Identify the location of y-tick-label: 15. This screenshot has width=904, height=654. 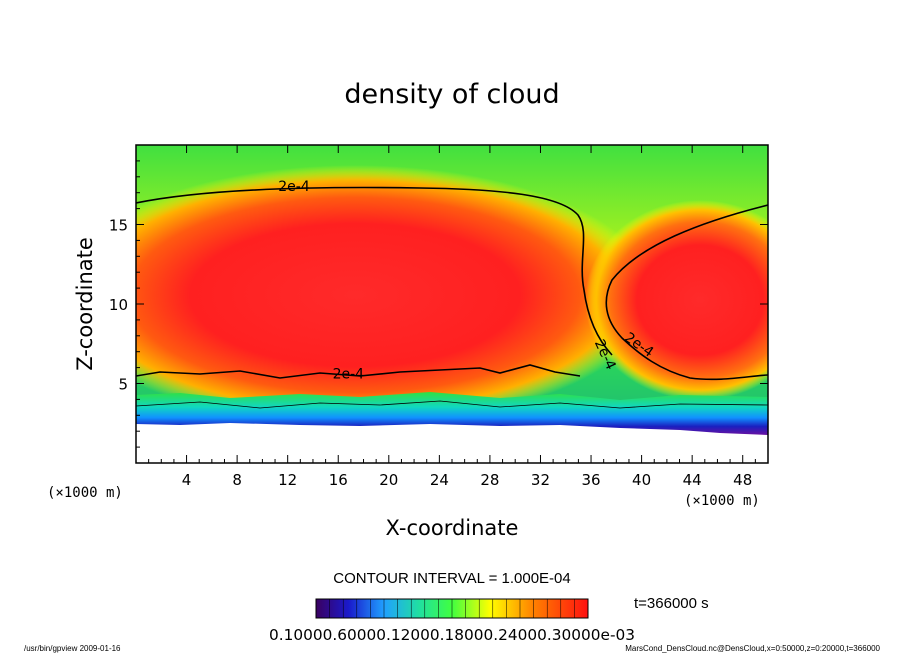
(118, 226).